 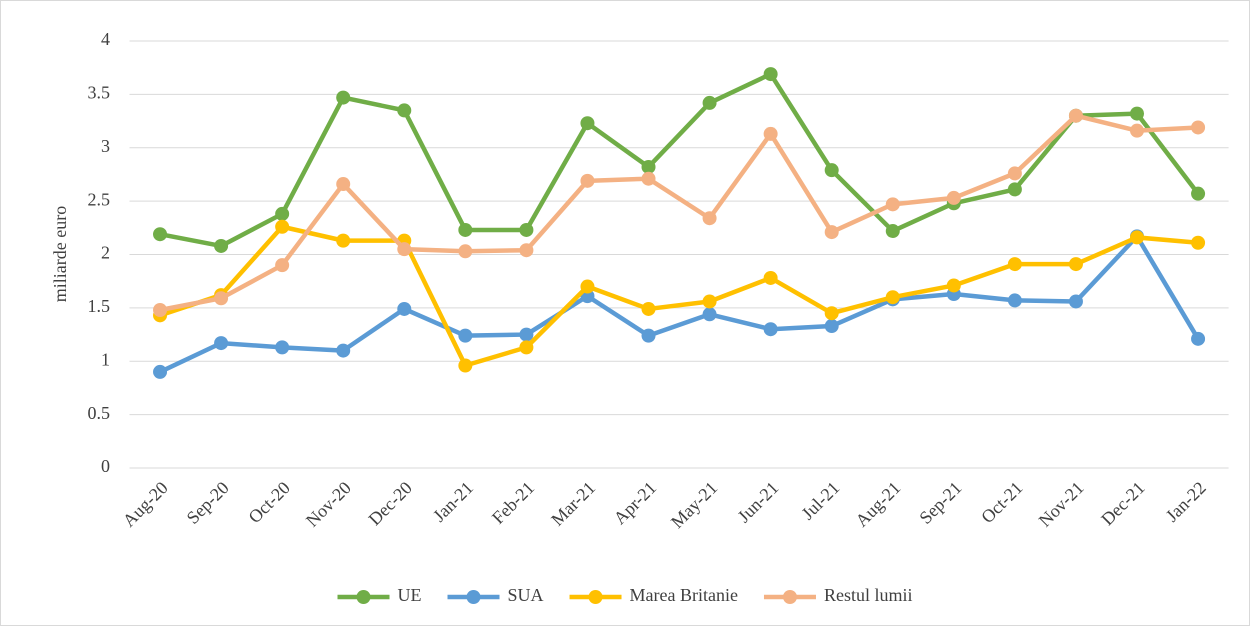 I want to click on y-tick-label: 2.5, so click(x=99, y=199).